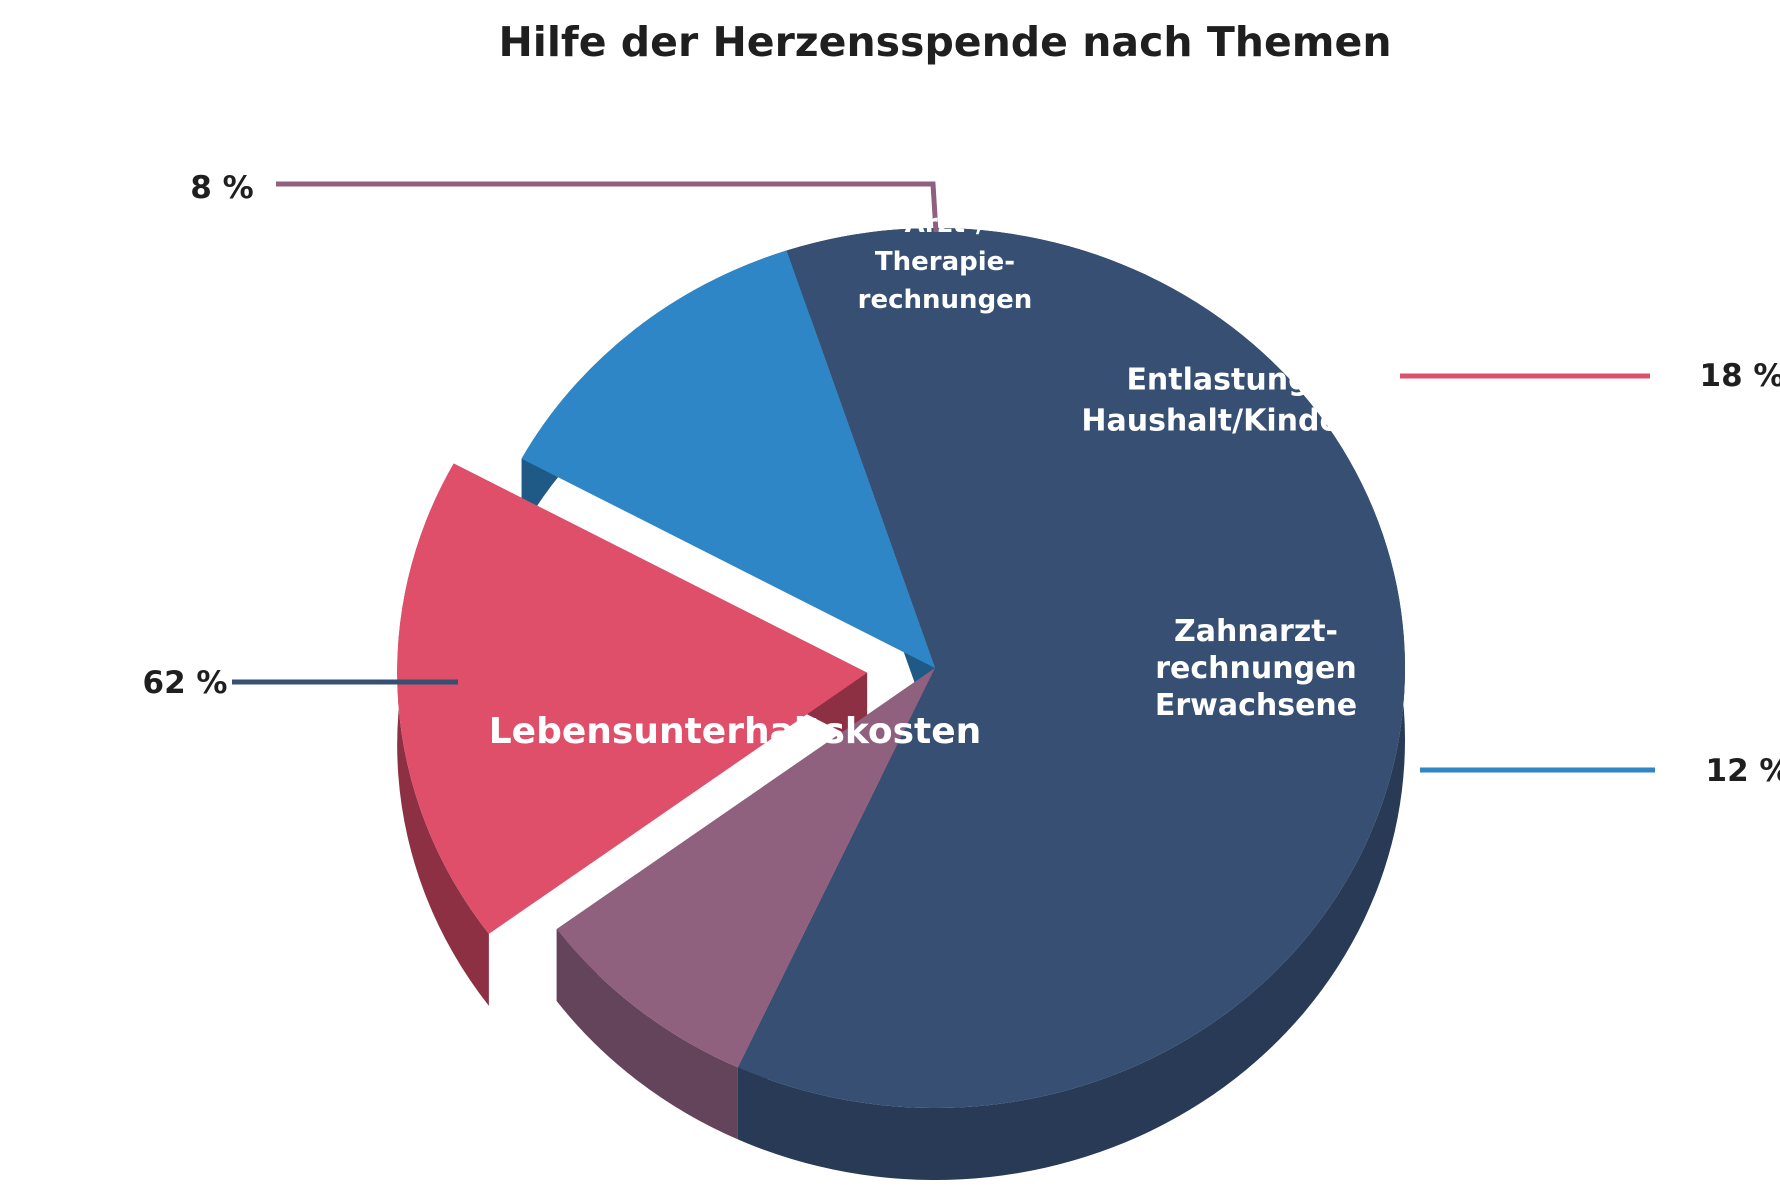 The height and width of the screenshot is (1200, 1780). Describe the element at coordinates (647, 1034) in the screenshot. I see `slice-rim-arzt-therapierechnungen` at that location.